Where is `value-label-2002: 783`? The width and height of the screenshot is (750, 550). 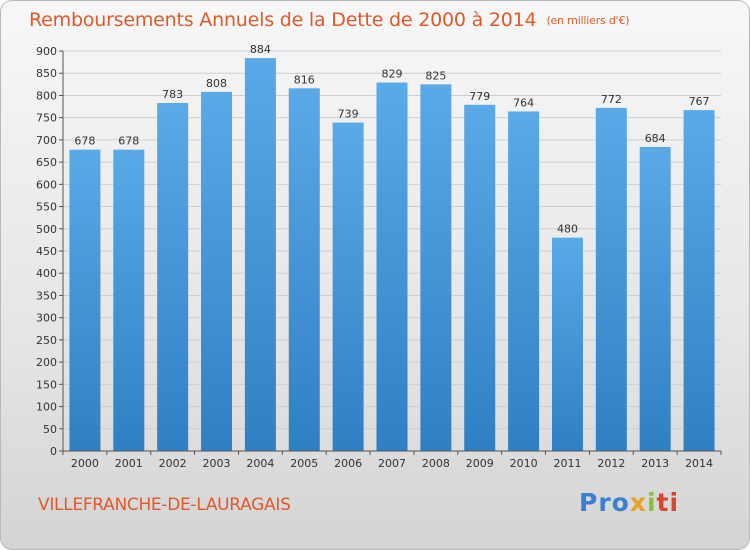 value-label-2002: 783 is located at coordinates (172, 94).